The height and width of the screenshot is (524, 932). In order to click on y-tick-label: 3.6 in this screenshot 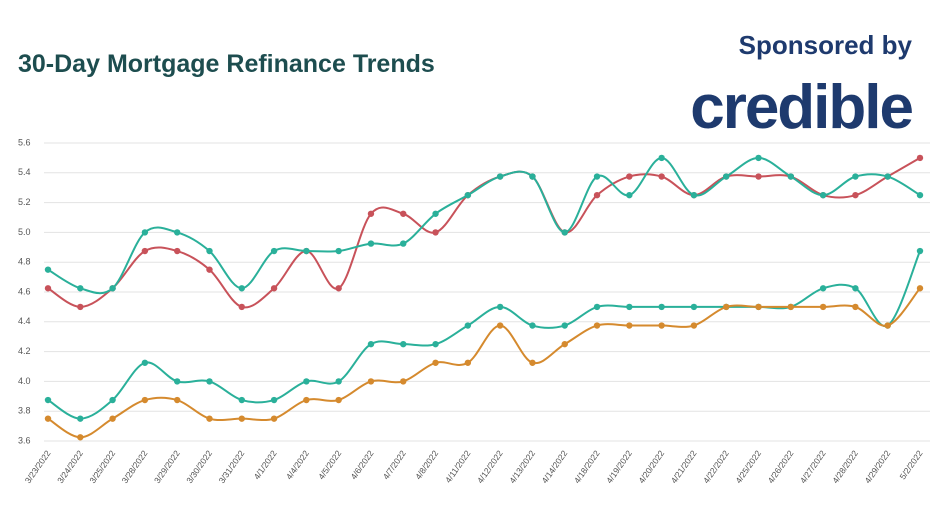, I will do `click(24, 440)`.